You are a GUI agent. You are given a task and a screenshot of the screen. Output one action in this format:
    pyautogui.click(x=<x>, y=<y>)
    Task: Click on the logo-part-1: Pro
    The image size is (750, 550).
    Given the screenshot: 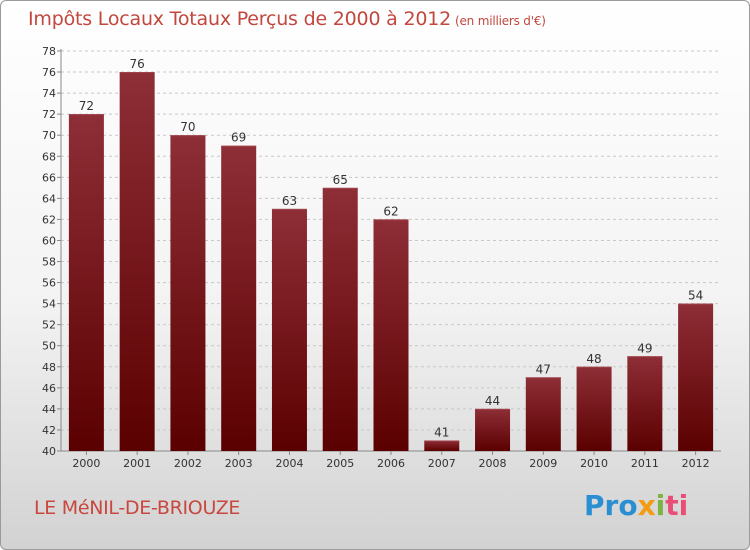 What is the action you would take?
    pyautogui.click(x=611, y=505)
    